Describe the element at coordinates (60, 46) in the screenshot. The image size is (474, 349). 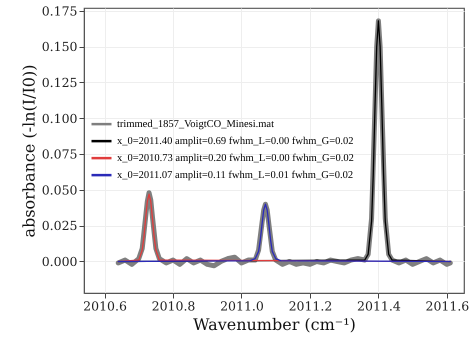
I see `y-tick-label: 0.150` at that location.